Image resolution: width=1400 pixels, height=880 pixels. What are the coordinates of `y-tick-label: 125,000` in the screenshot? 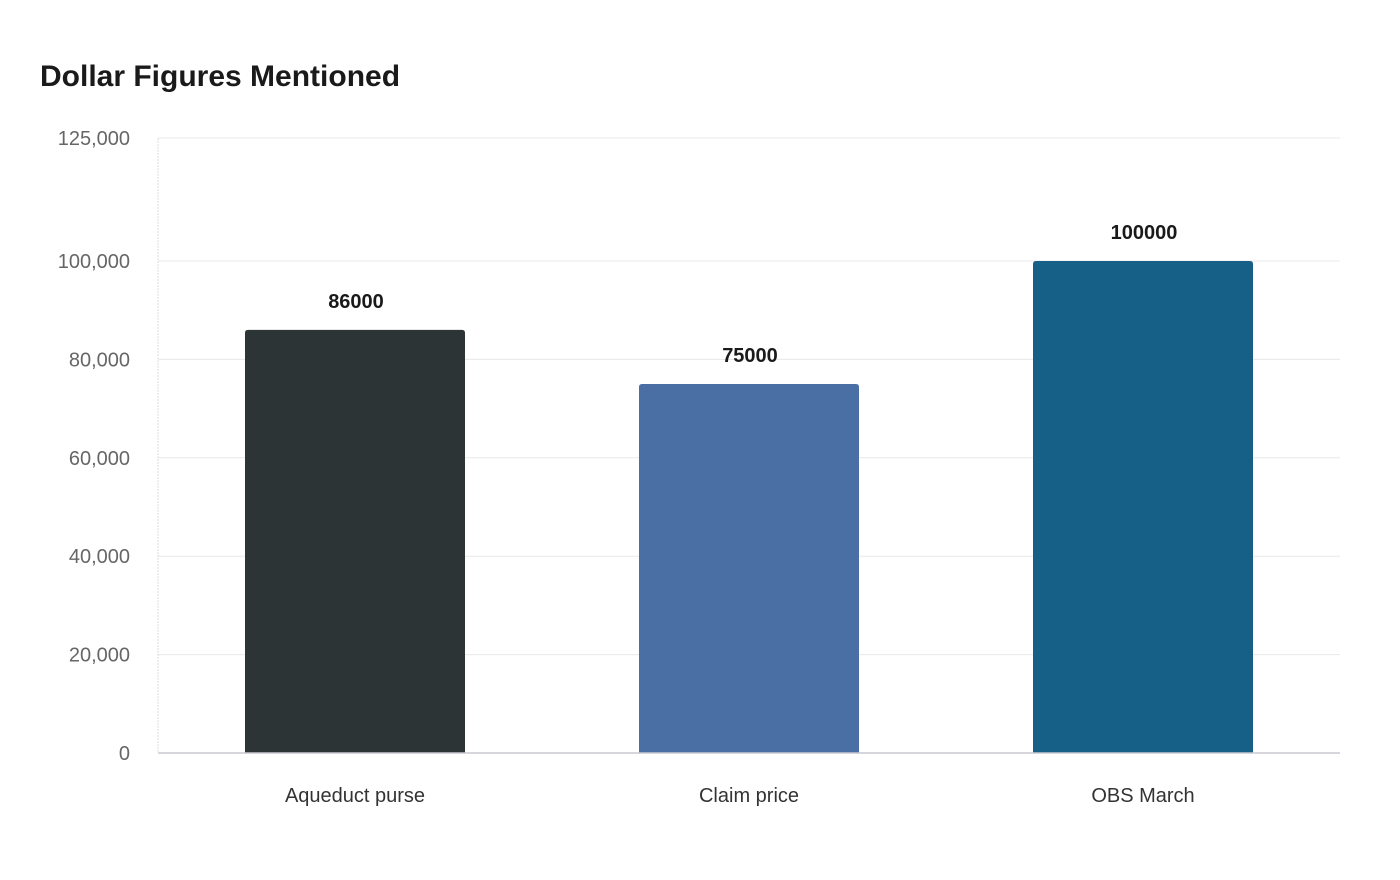 It's located at (94, 139).